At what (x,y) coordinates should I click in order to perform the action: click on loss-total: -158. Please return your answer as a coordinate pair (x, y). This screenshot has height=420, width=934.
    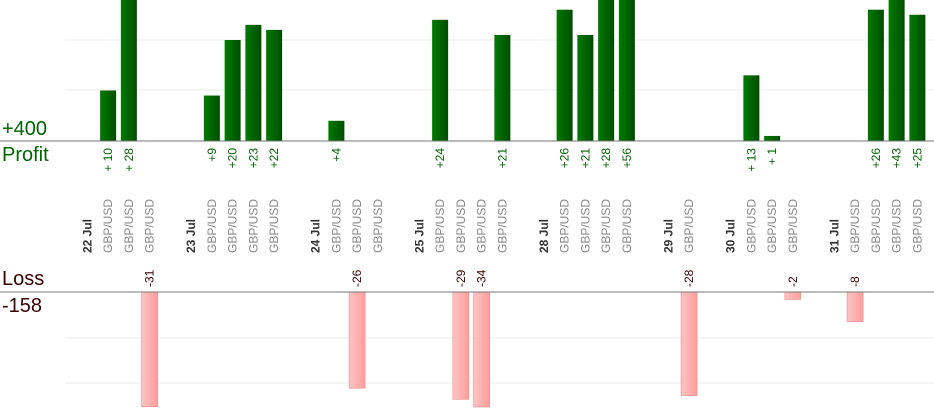
    Looking at the image, I should click on (22, 306).